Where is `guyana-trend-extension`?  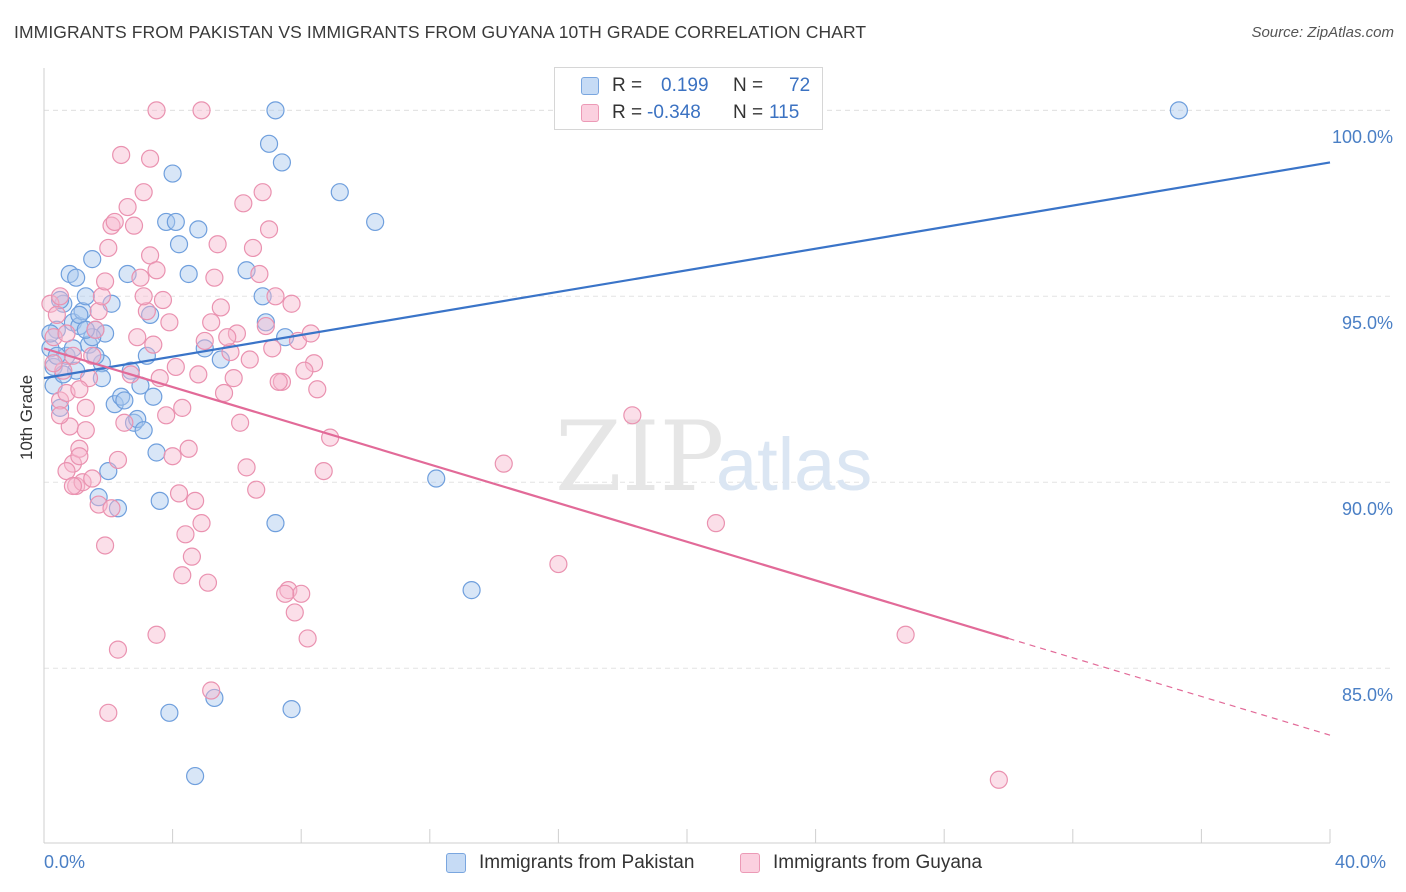 guyana-trend-extension is located at coordinates (1169, 686).